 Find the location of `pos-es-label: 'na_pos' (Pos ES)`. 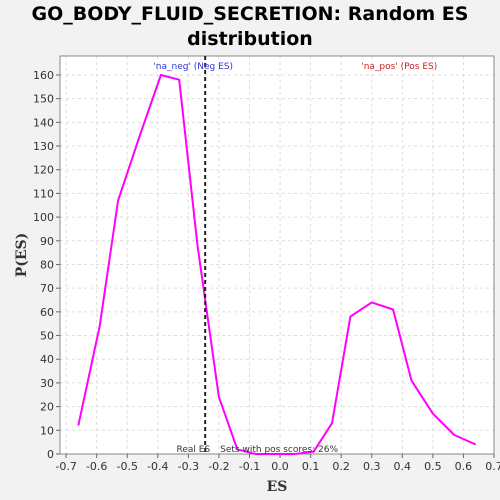

pos-es-label: 'na_pos' (Pos ES) is located at coordinates (399, 67).